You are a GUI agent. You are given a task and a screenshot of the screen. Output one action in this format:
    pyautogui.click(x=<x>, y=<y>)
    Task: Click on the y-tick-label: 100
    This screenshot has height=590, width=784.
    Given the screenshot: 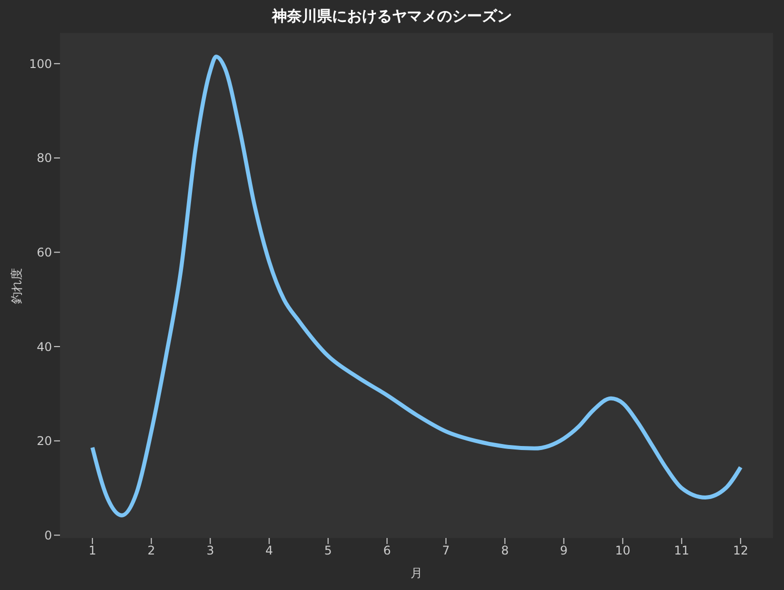 What is the action you would take?
    pyautogui.click(x=40, y=63)
    